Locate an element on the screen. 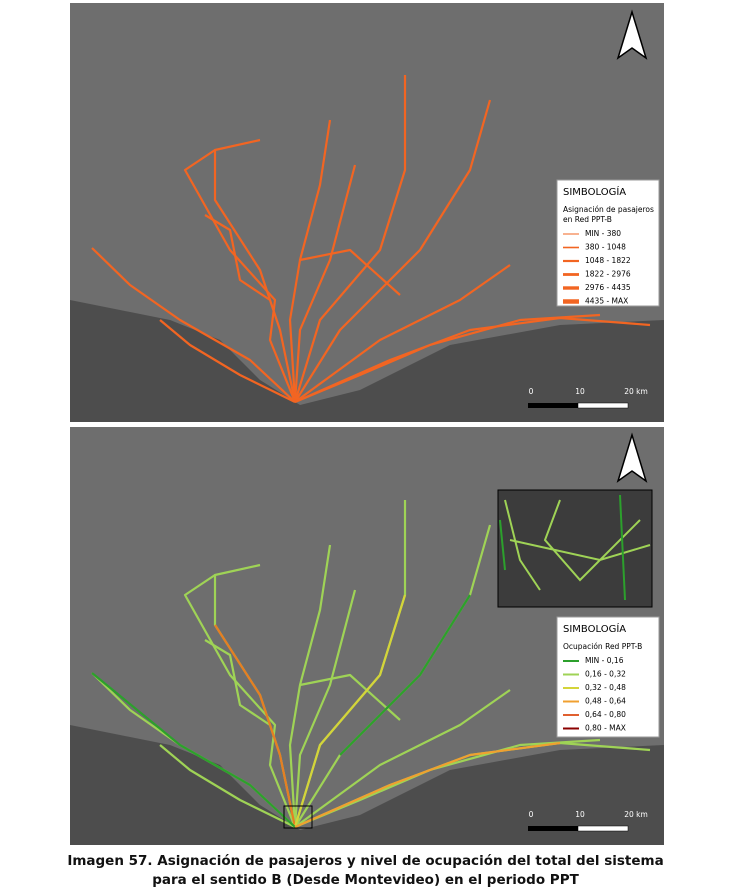  inset is located at coordinates (575, 548).